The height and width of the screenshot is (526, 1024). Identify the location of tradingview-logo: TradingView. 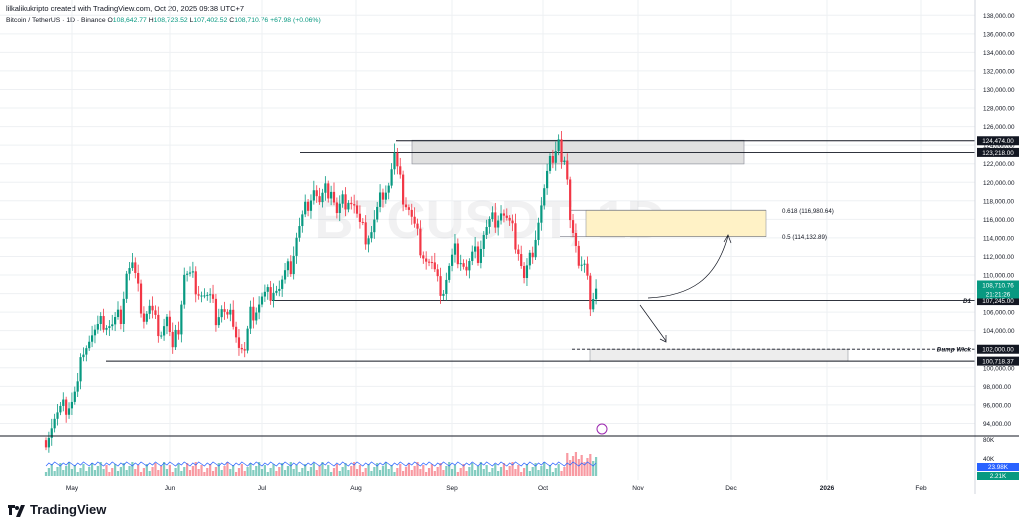
(57, 509).